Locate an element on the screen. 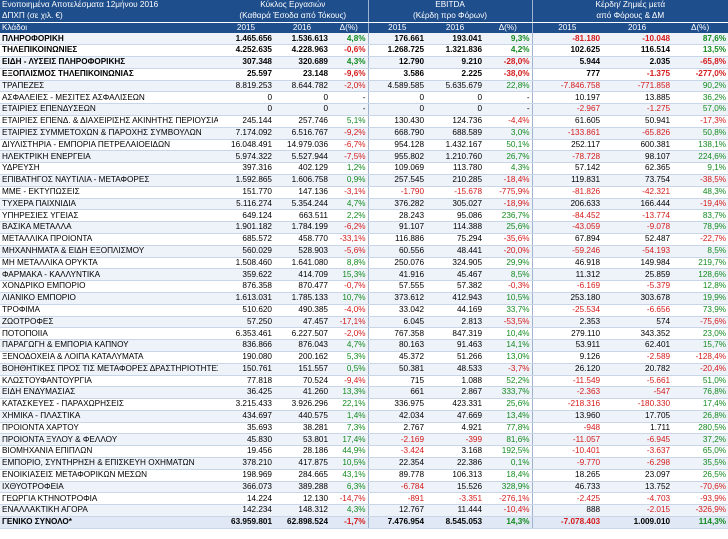  profit-2015: 61.605 is located at coordinates (567, 121).